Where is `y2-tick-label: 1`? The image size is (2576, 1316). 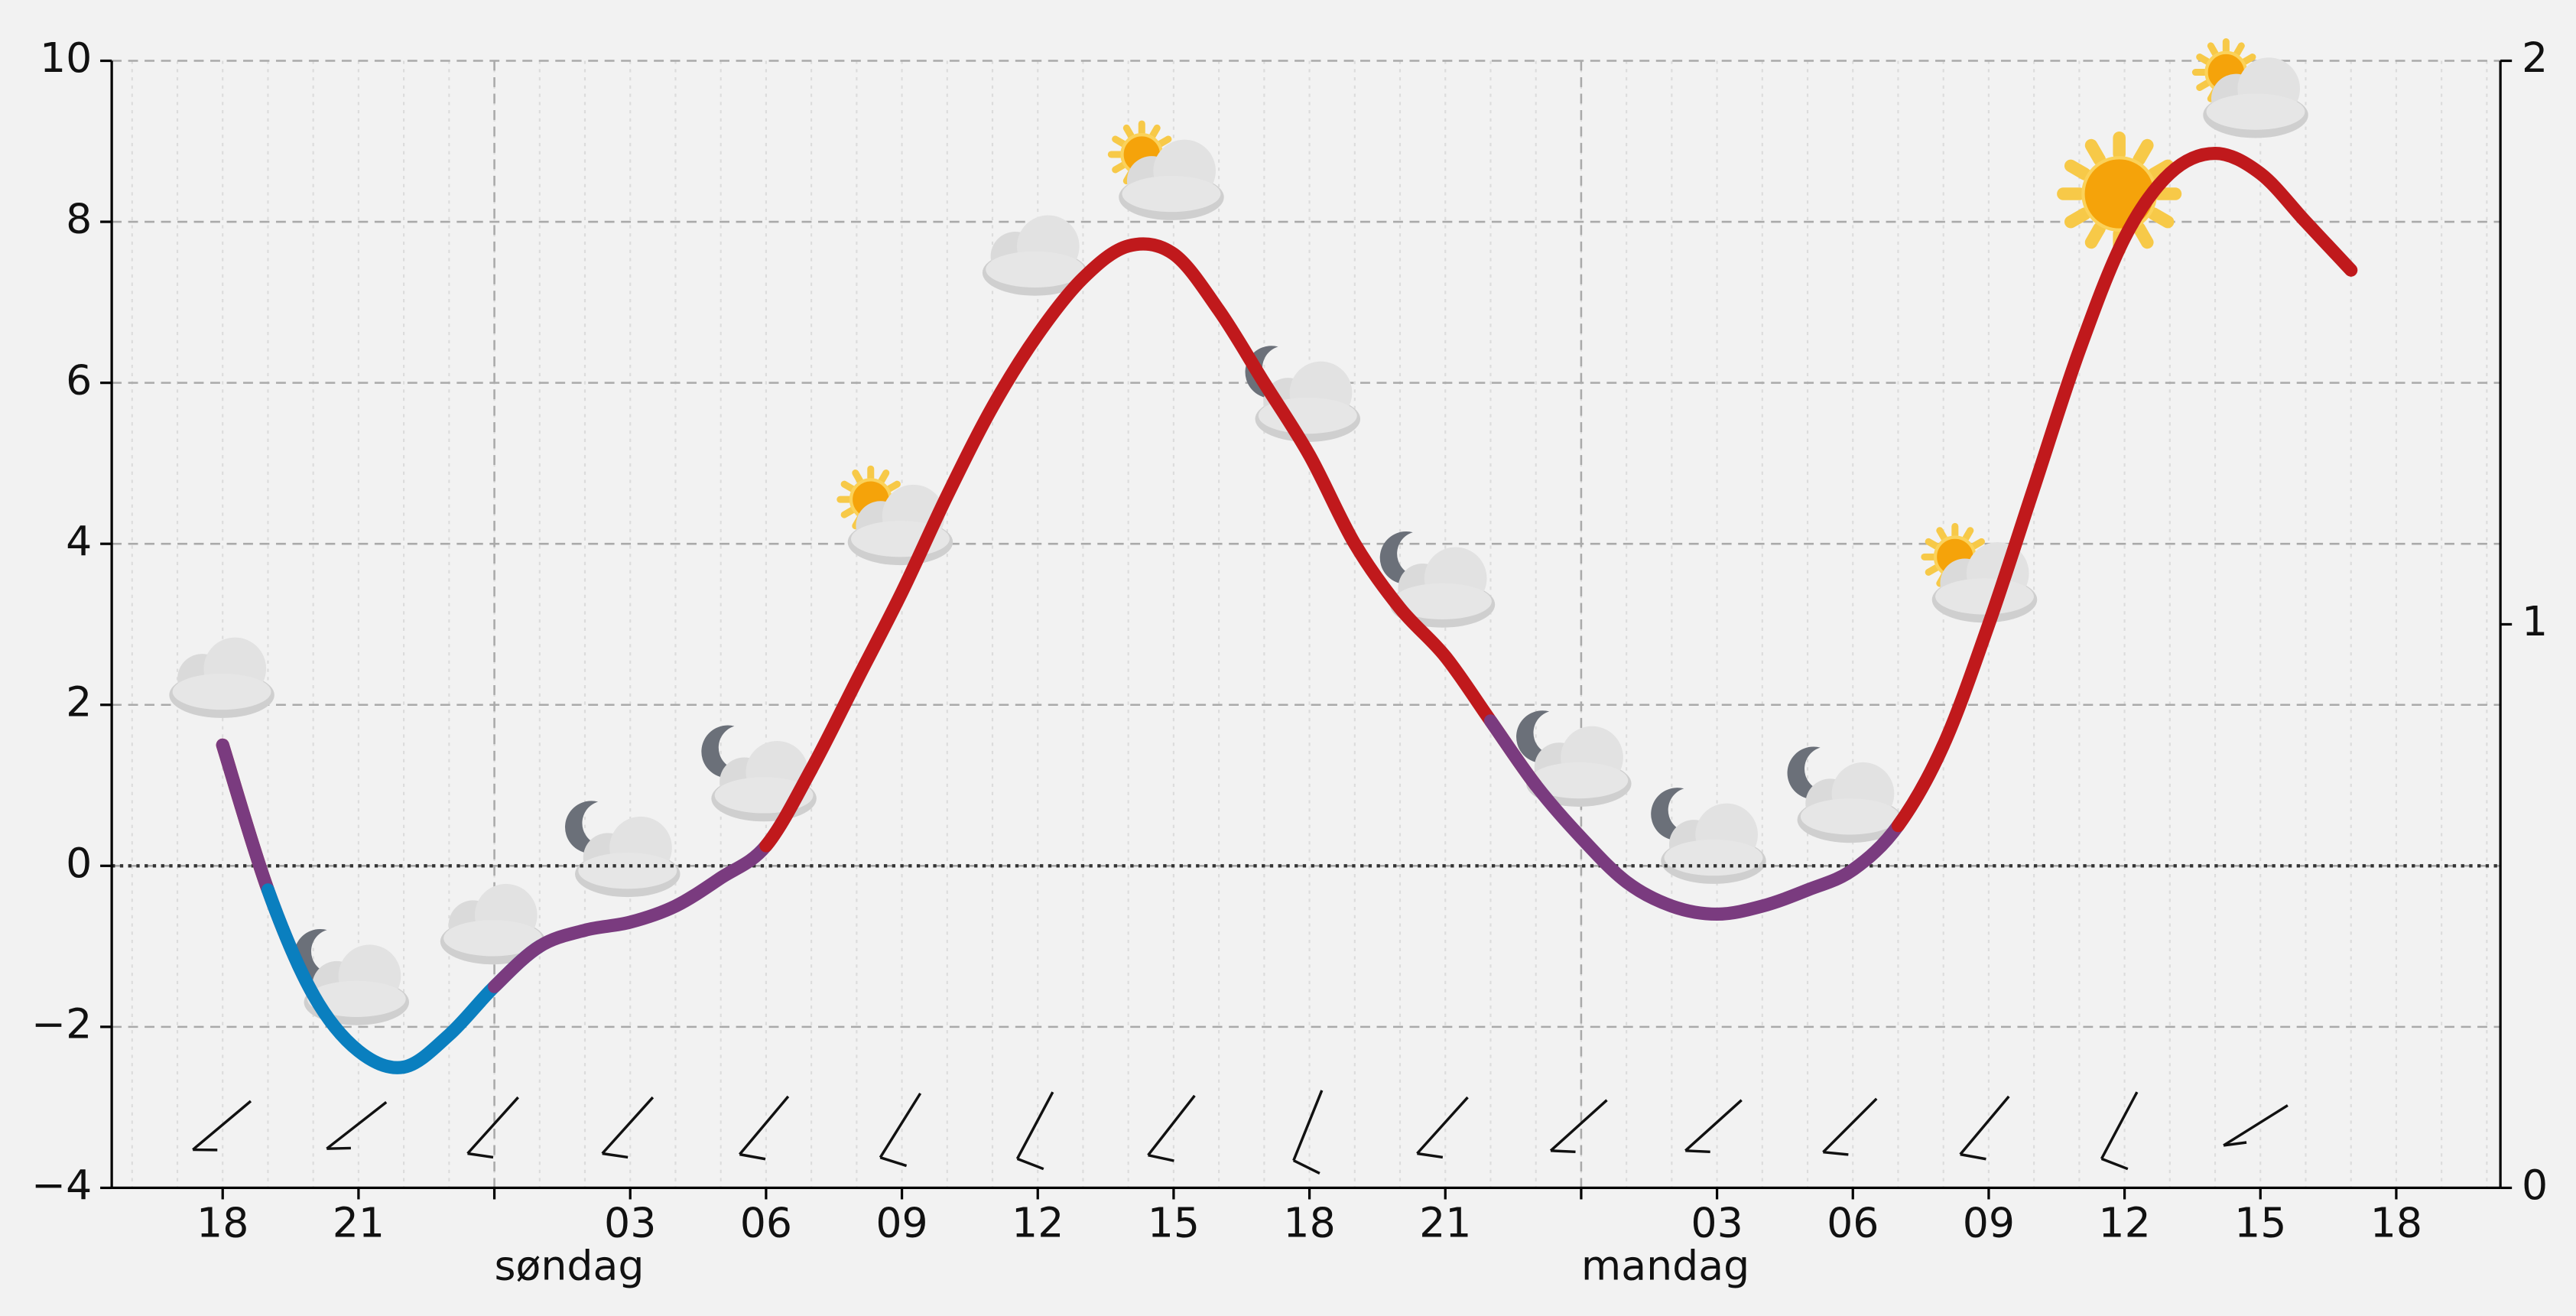
y2-tick-label: 1 is located at coordinates (2535, 621).